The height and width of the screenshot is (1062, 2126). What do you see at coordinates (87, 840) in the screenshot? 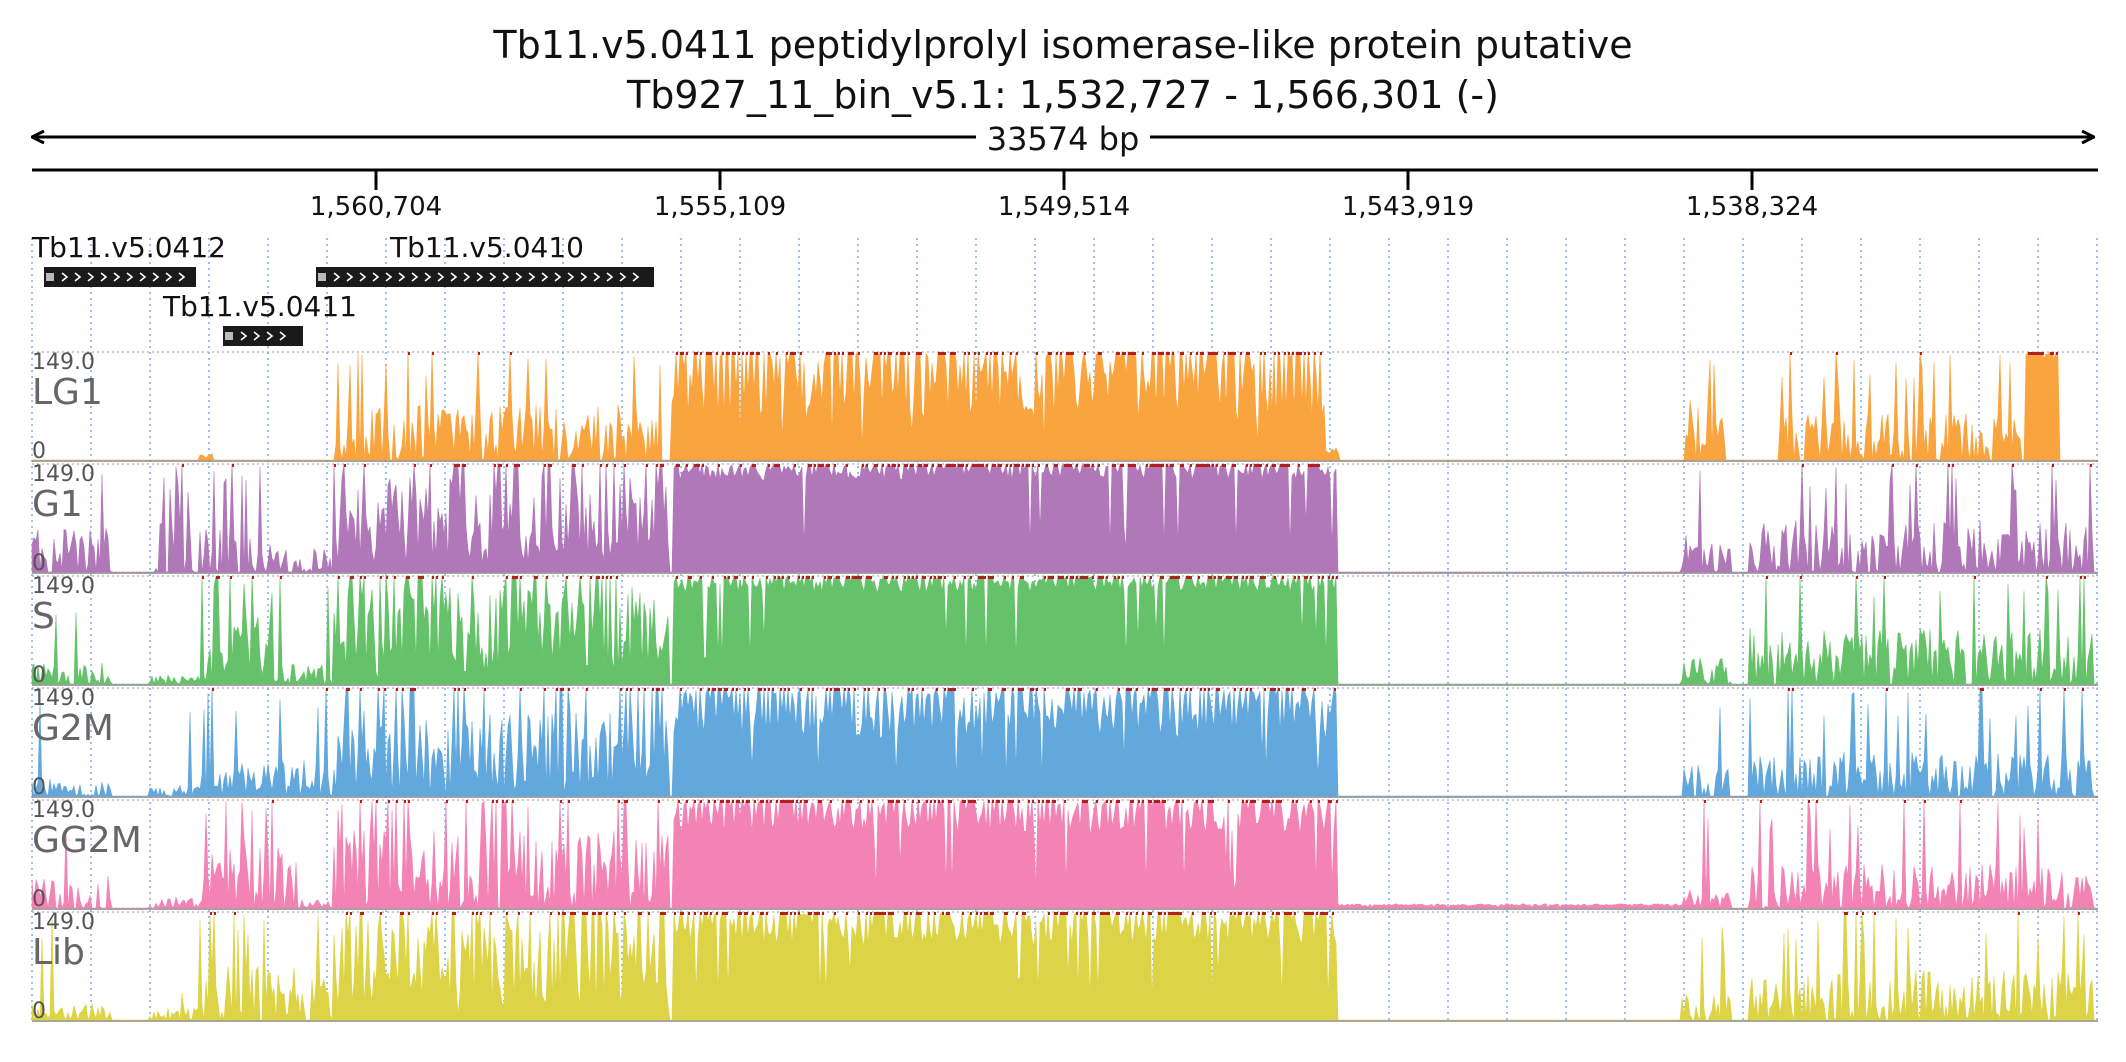
I see `track-name-label: GG2M` at bounding box center [87, 840].